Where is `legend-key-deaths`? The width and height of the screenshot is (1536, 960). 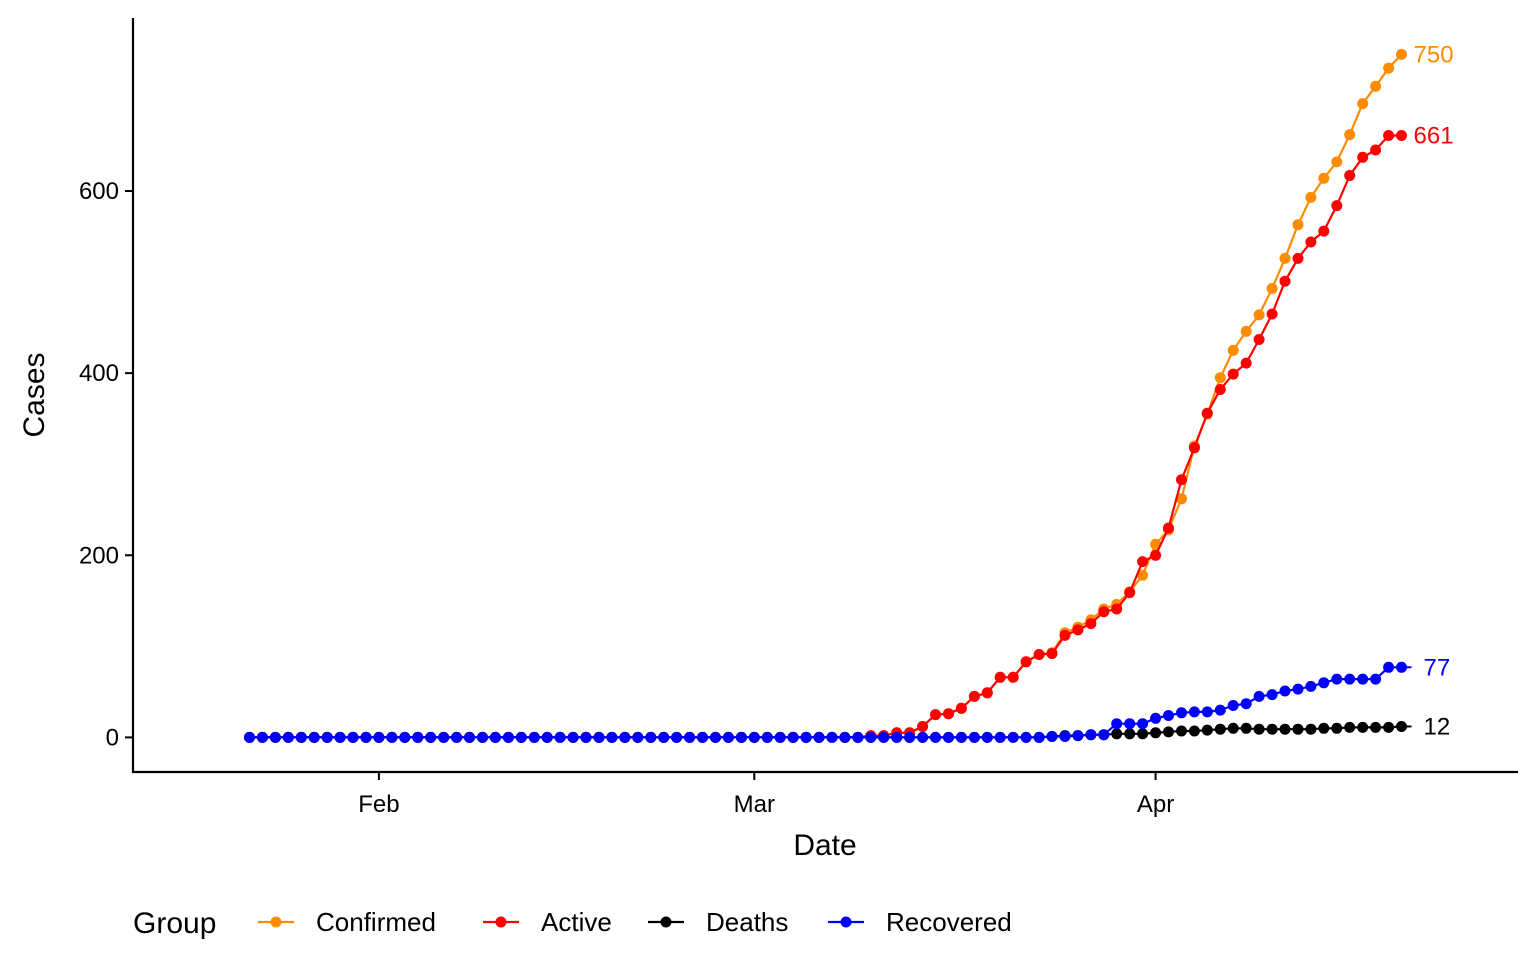 legend-key-deaths is located at coordinates (666, 922).